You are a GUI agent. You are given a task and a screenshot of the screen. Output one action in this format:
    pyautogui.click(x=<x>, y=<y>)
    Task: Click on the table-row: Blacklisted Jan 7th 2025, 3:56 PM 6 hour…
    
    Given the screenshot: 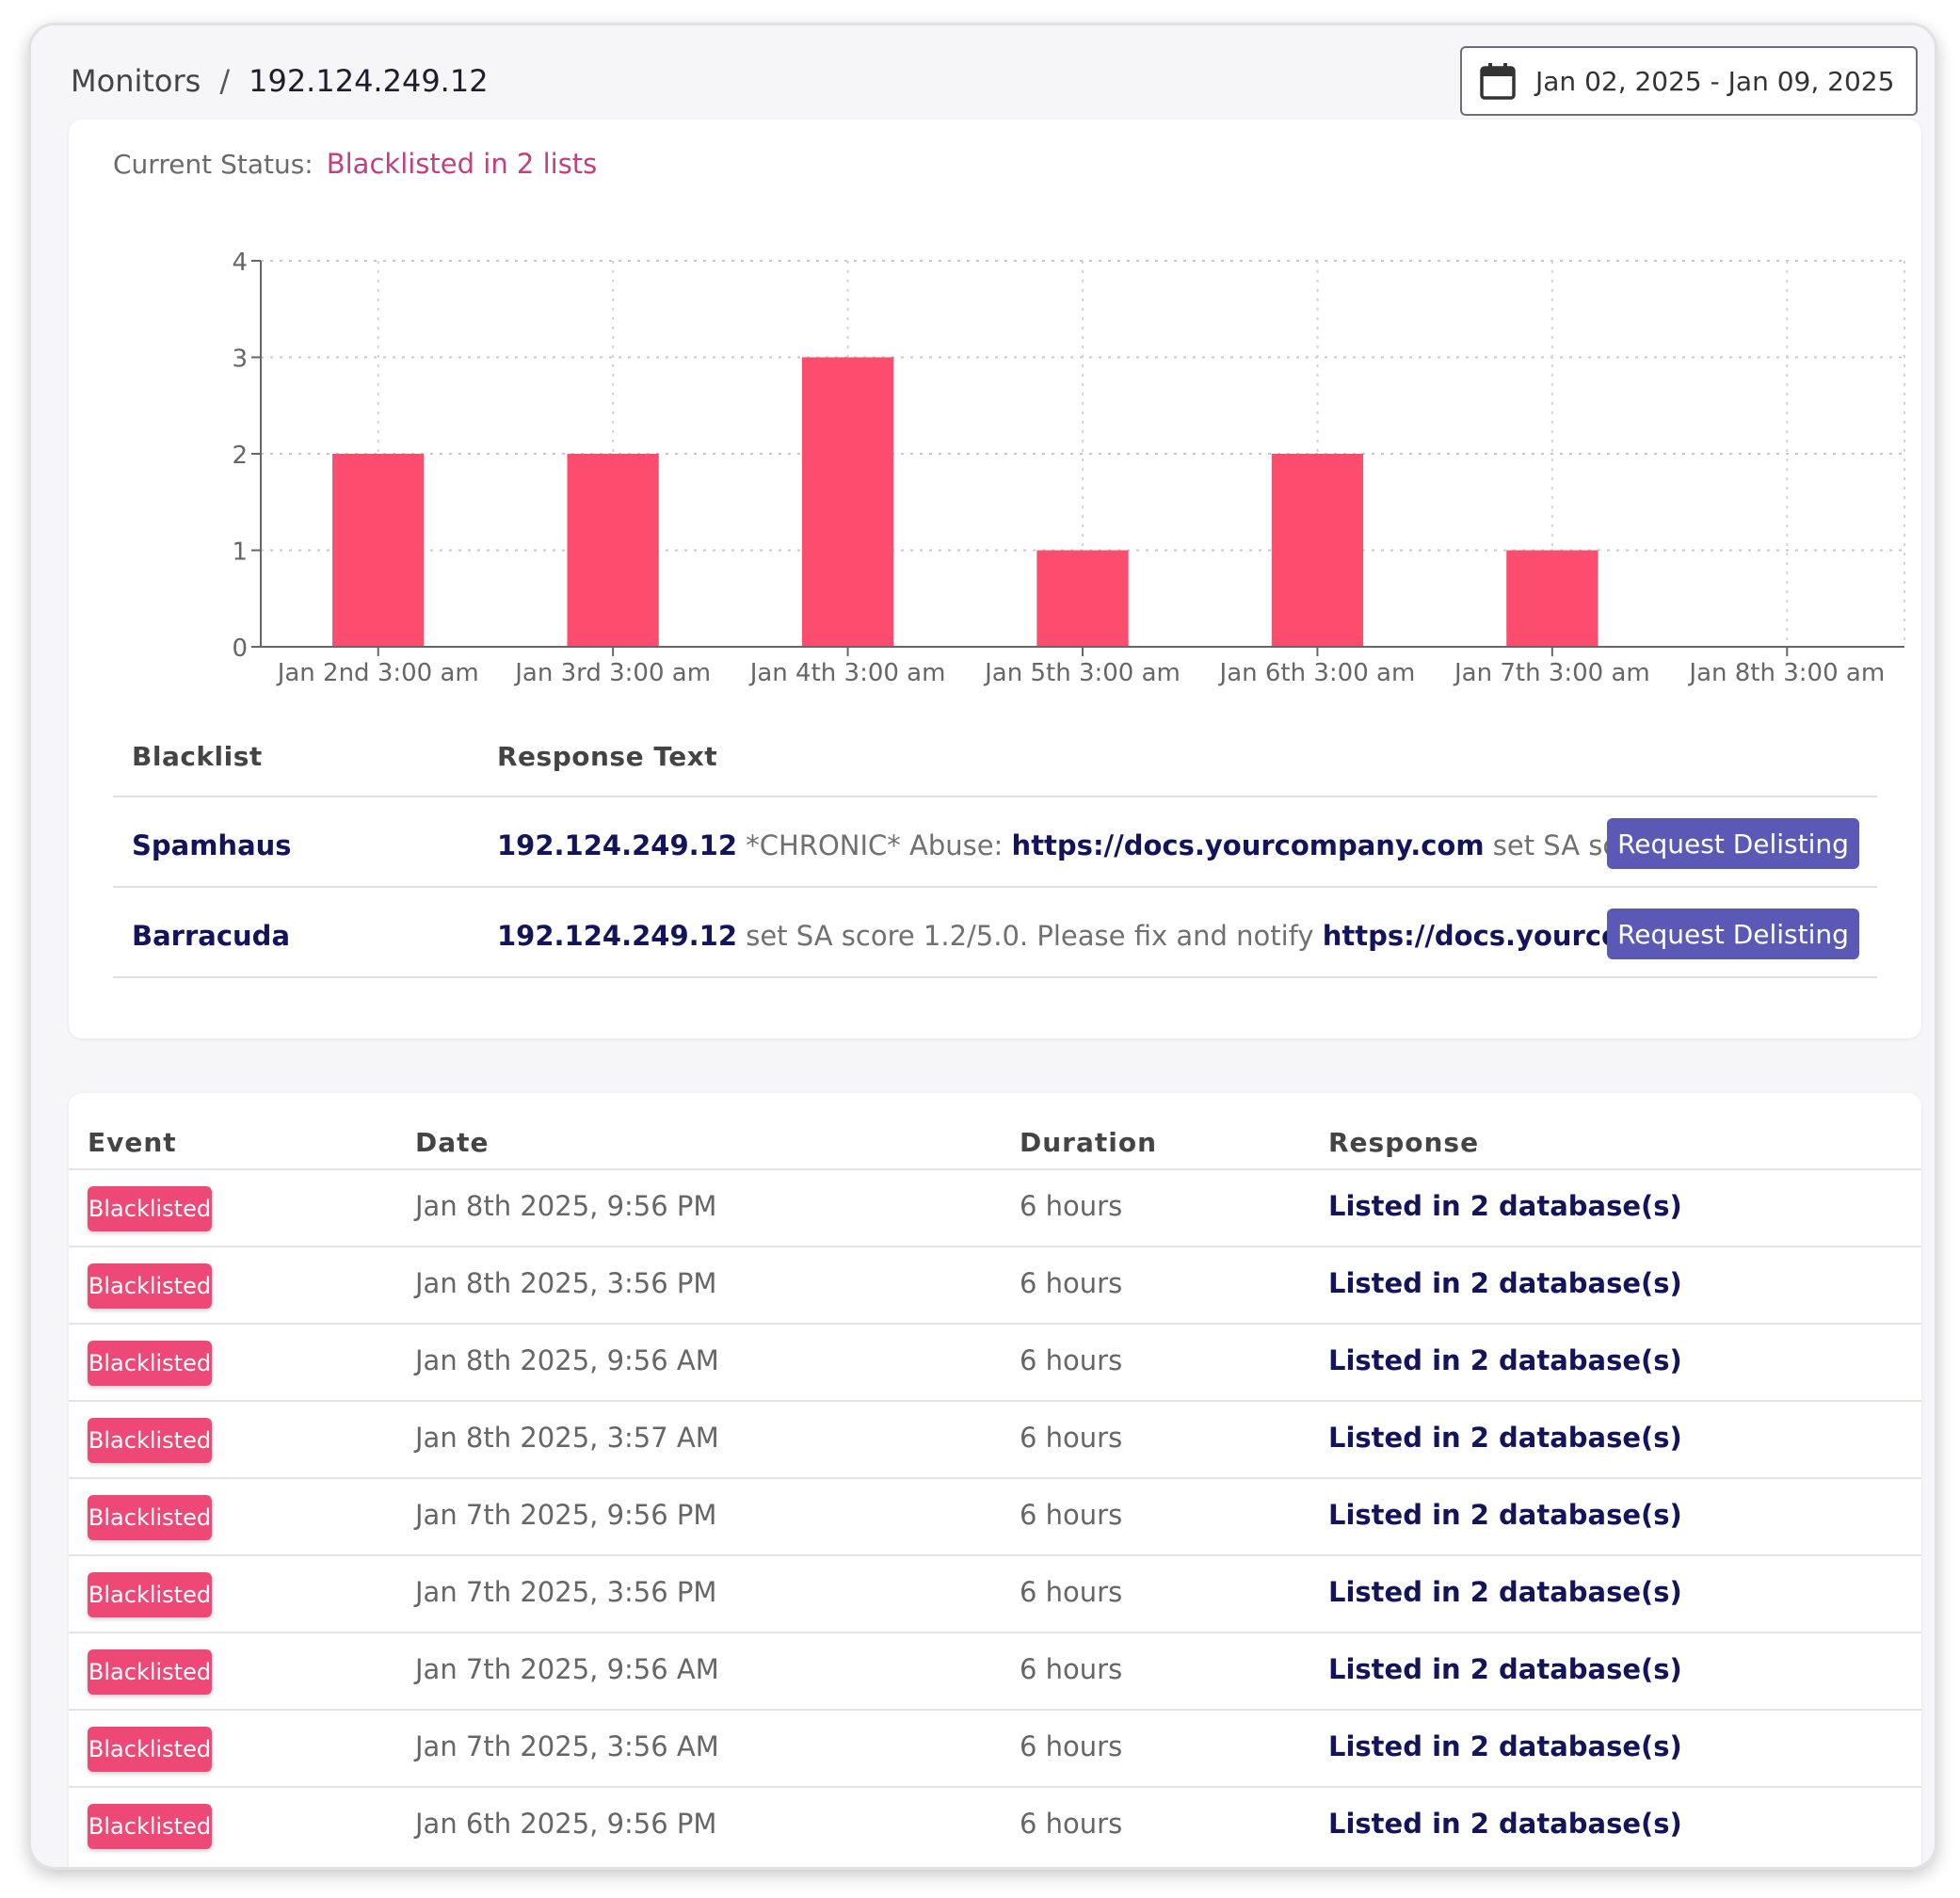 What is the action you would take?
    pyautogui.click(x=995, y=1593)
    